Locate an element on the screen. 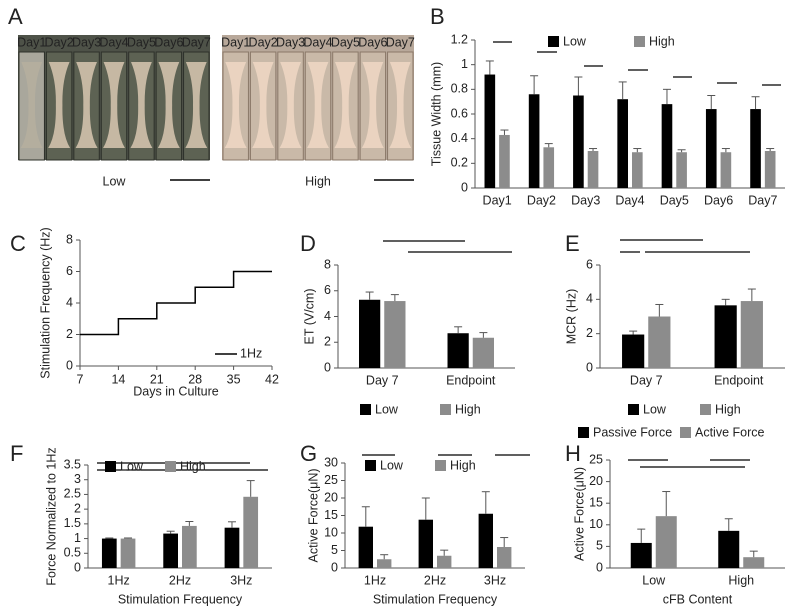  legend-label: 1Hz is located at coordinates (251, 353).